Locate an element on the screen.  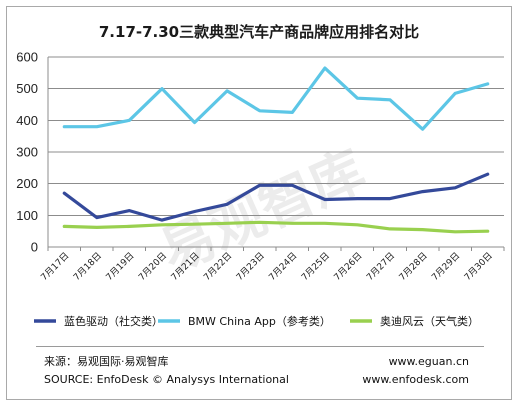
y-tick-label: 100 is located at coordinates (27, 215).